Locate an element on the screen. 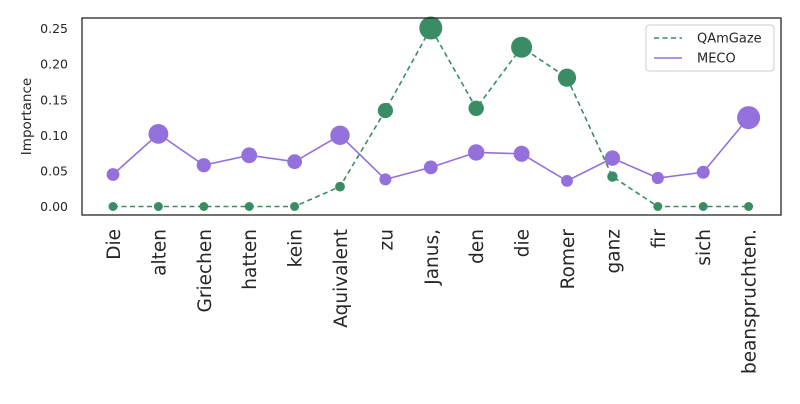 Image resolution: width=800 pixels, height=404 pixels. xtick-label-7: Janus, is located at coordinates (432, 257).